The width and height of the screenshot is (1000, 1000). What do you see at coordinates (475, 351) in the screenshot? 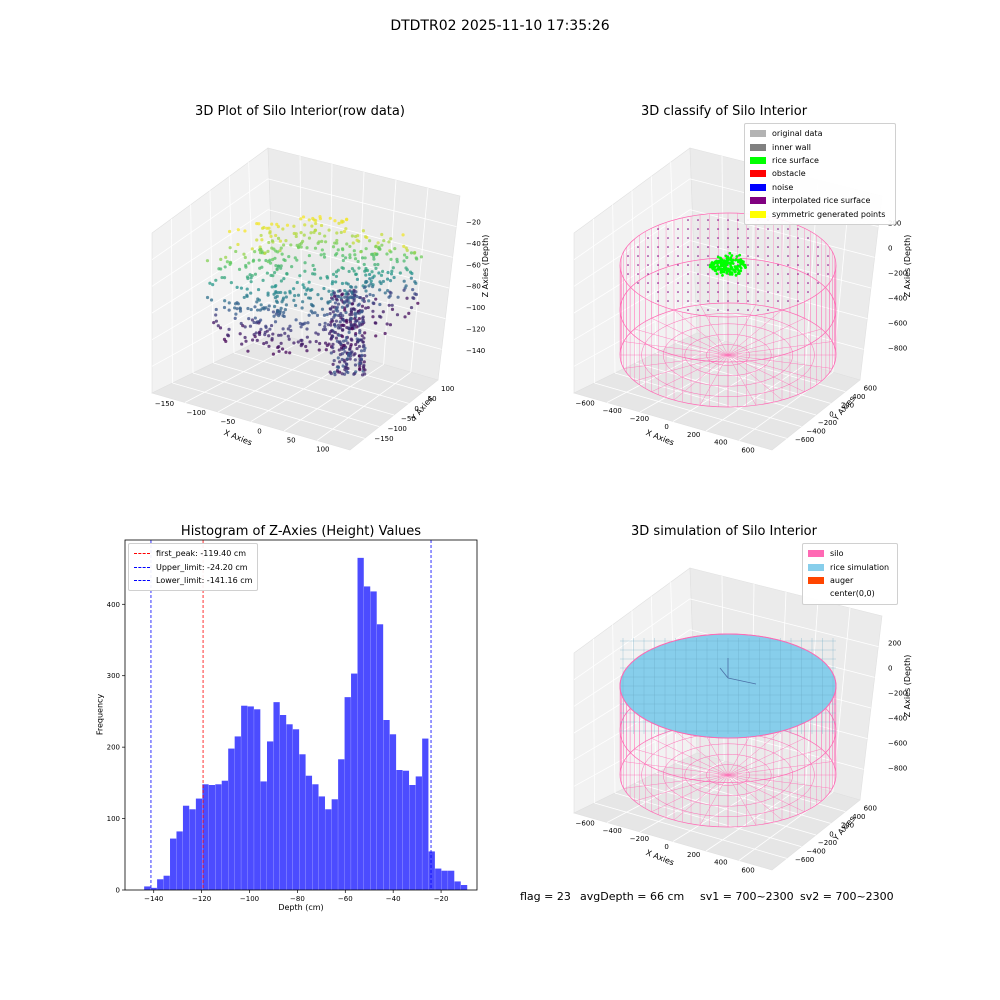
I see `z-tick-label: −140` at bounding box center [475, 351].